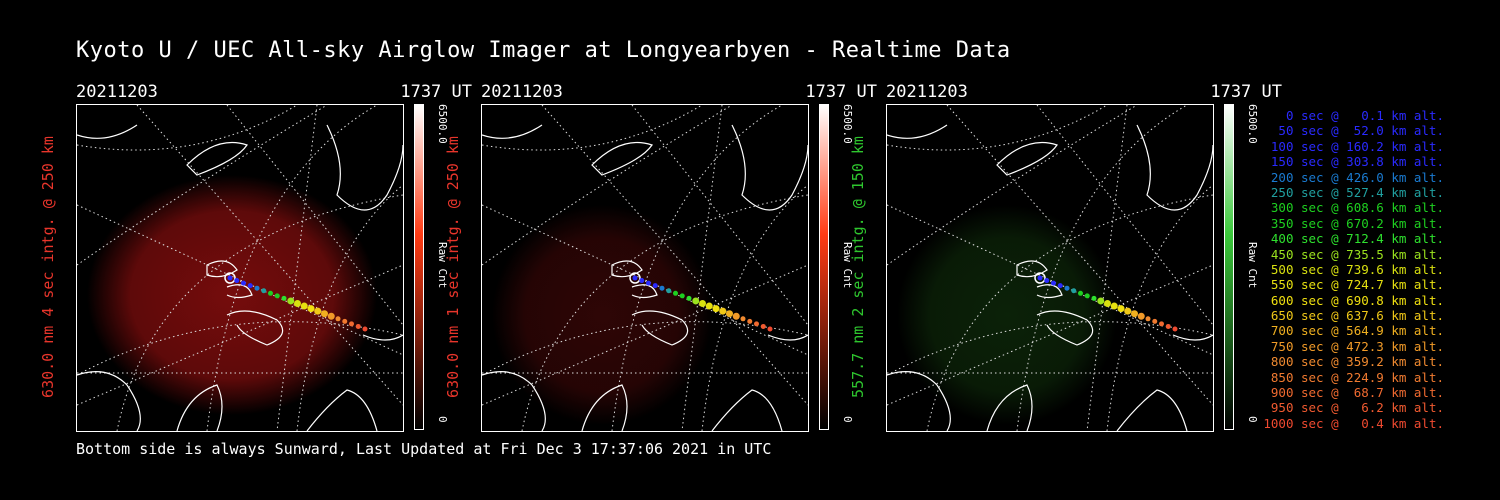  I want to click on legend-row: 50 sec @ 52.0 km alt., so click(1361, 131).